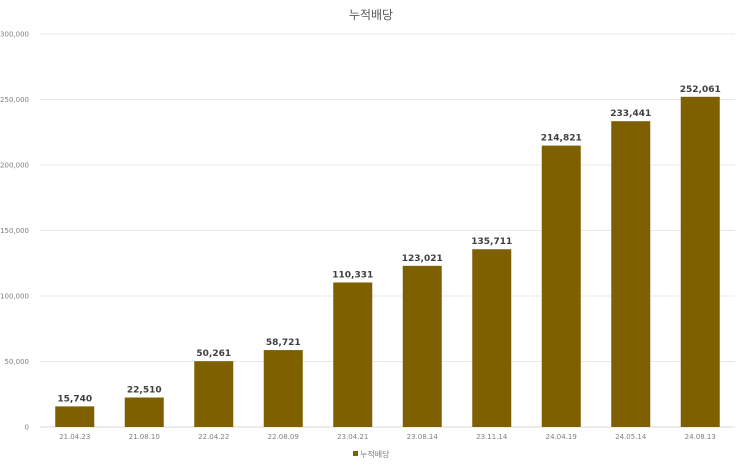 This screenshot has width=743, height=467. Describe the element at coordinates (630, 114) in the screenshot. I see `data-label: 233,441` at that location.